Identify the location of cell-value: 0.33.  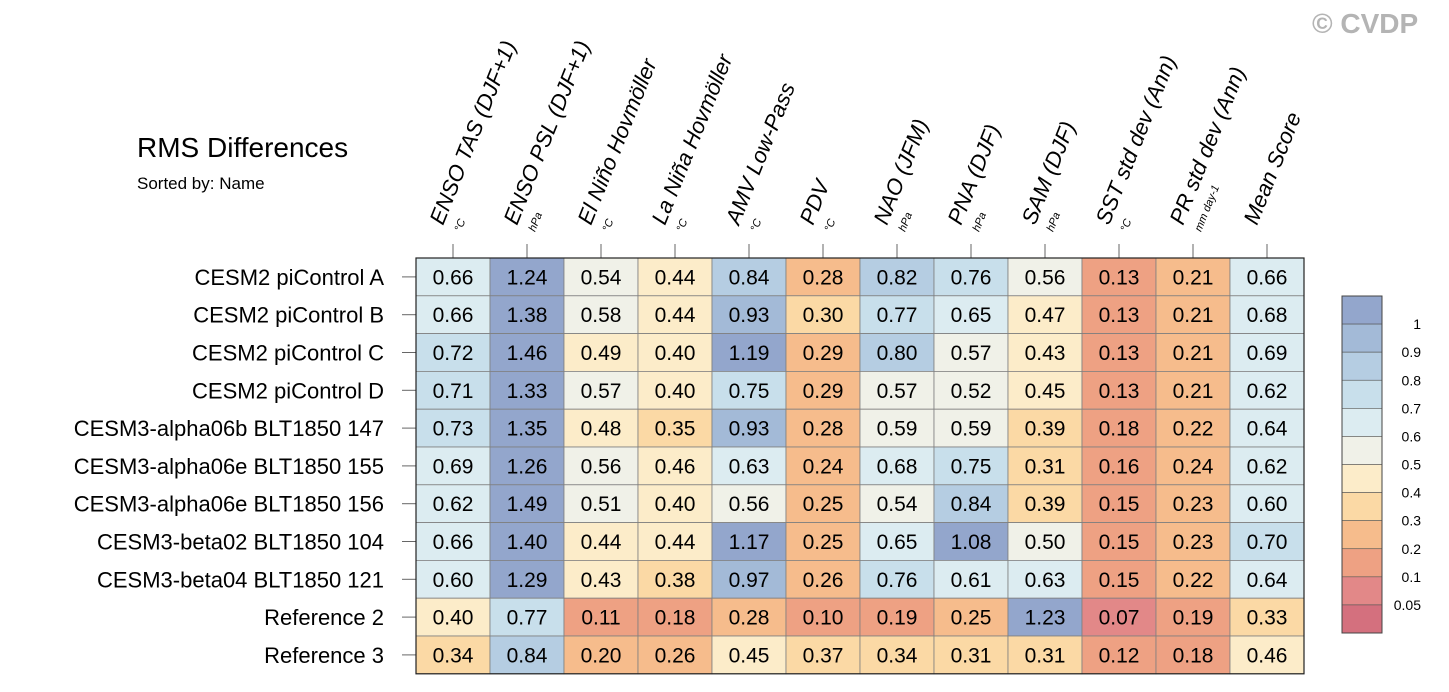
(1267, 618).